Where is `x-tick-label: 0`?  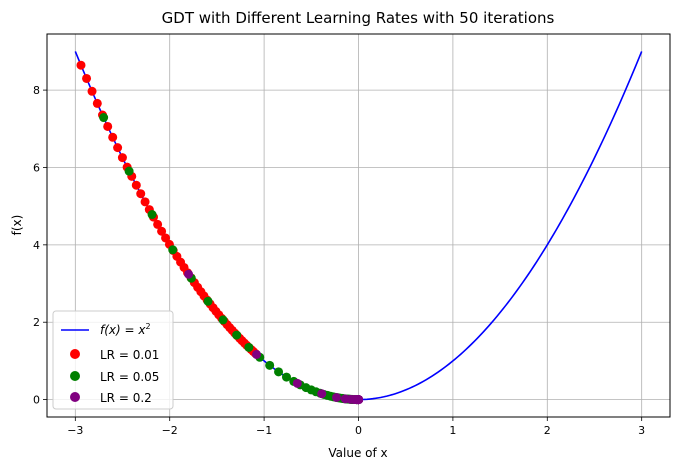 x-tick-label: 0 is located at coordinates (358, 430).